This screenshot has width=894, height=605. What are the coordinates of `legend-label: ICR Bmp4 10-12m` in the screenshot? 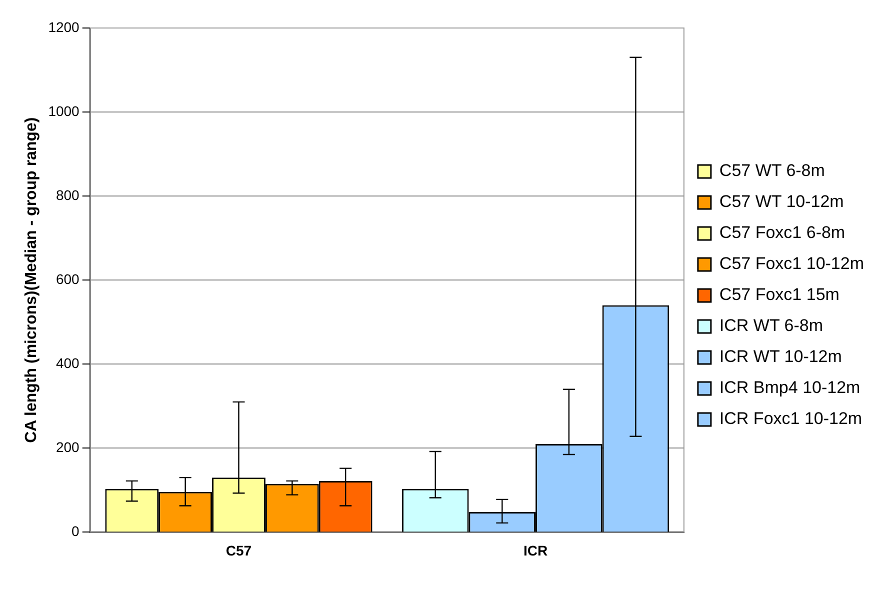 It's located at (789, 388).